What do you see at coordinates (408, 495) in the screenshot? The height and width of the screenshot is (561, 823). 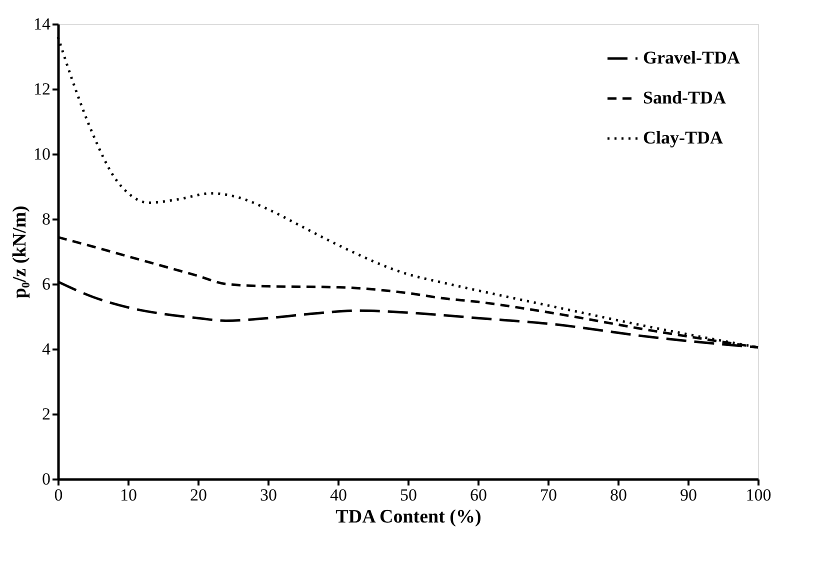 I see `x-tick-label: 50` at bounding box center [408, 495].